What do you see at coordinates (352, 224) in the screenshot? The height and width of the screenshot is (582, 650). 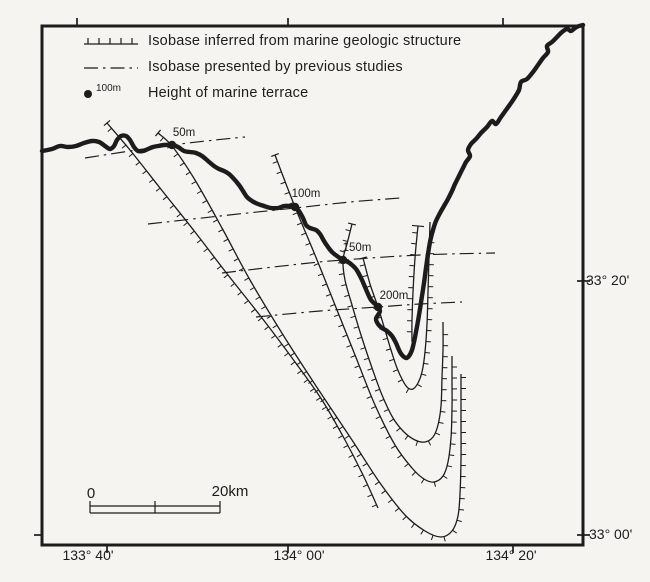 I see `isobase-150m-endcap` at bounding box center [352, 224].